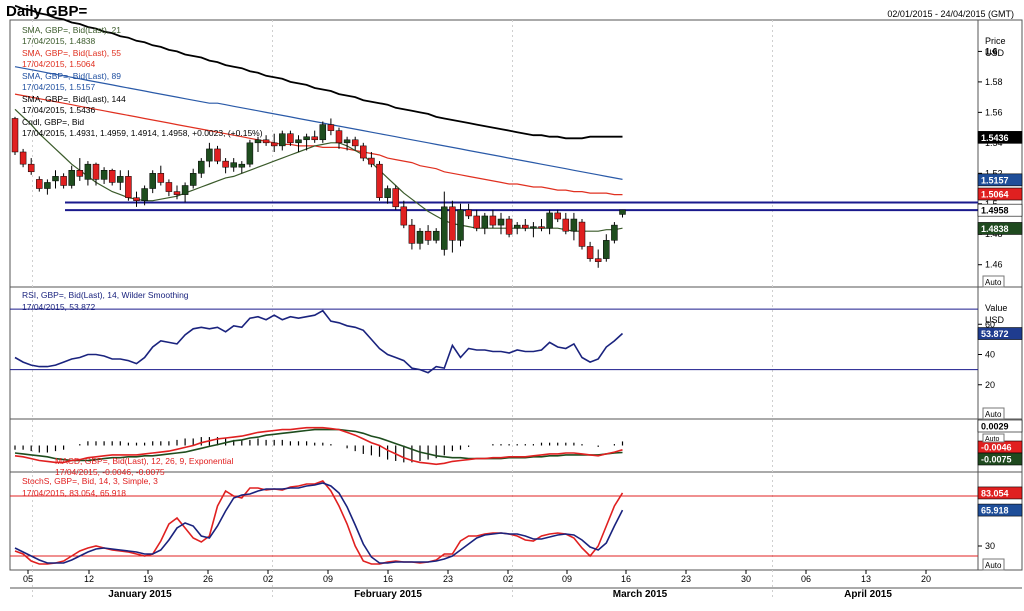 Image resolution: width=1024 pixels, height=611 pixels. What do you see at coordinates (28, 579) in the screenshot?
I see `day-tick-label: 05` at bounding box center [28, 579].